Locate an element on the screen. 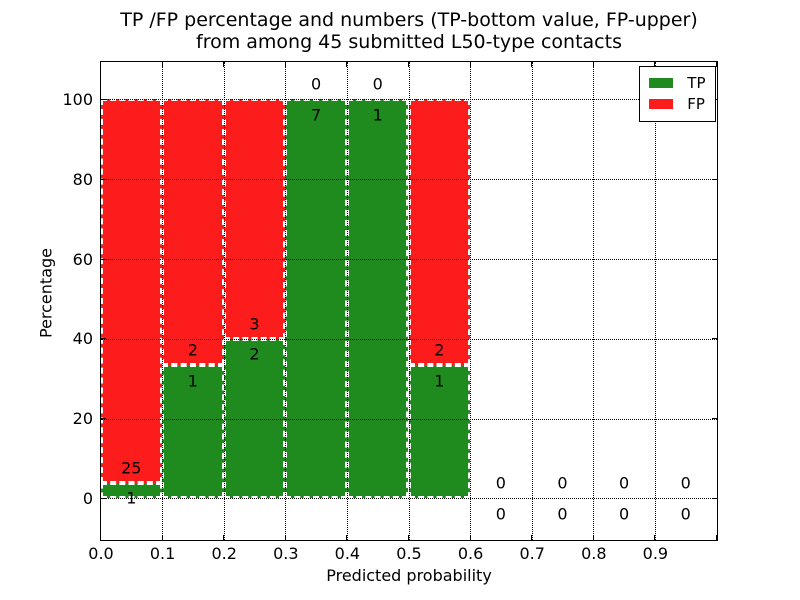 Image resolution: width=800 pixels, height=600 pixels. x-axis-label: Predicted probability is located at coordinates (409, 575).